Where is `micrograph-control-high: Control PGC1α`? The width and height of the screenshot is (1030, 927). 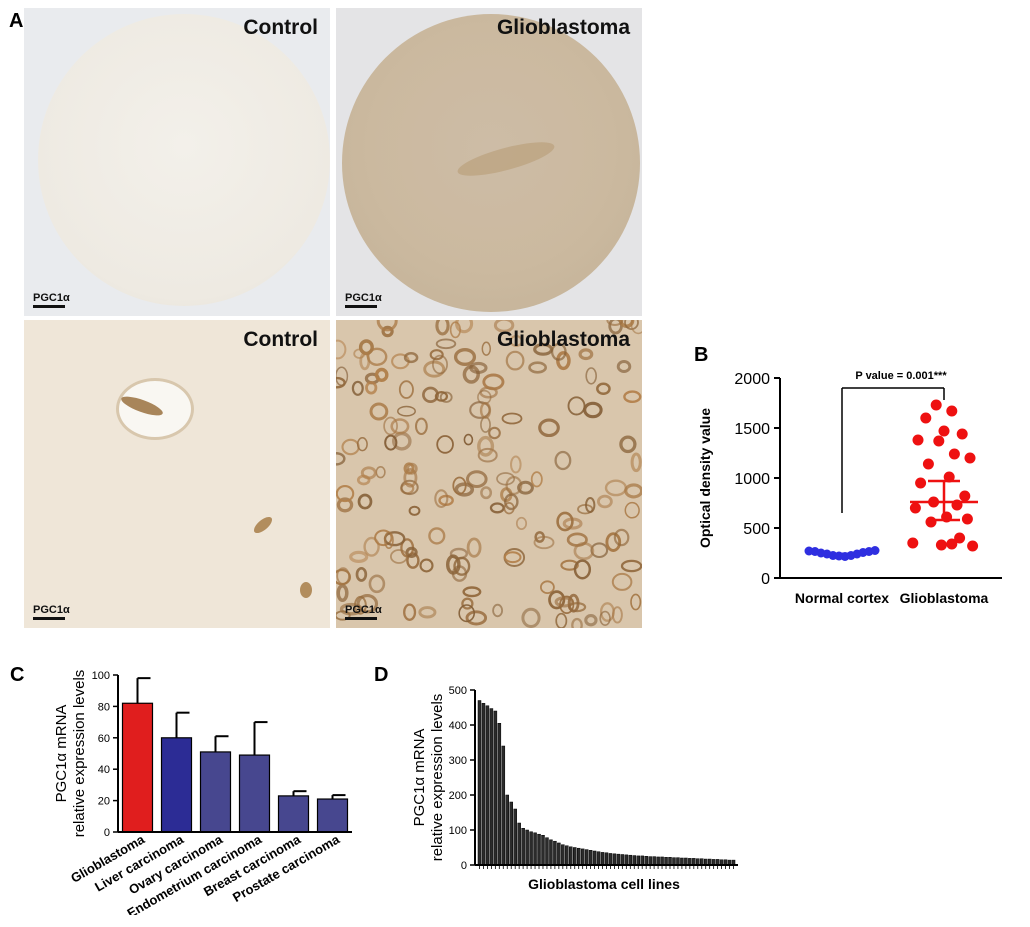 micrograph-control-high: Control PGC1α is located at coordinates (177, 474).